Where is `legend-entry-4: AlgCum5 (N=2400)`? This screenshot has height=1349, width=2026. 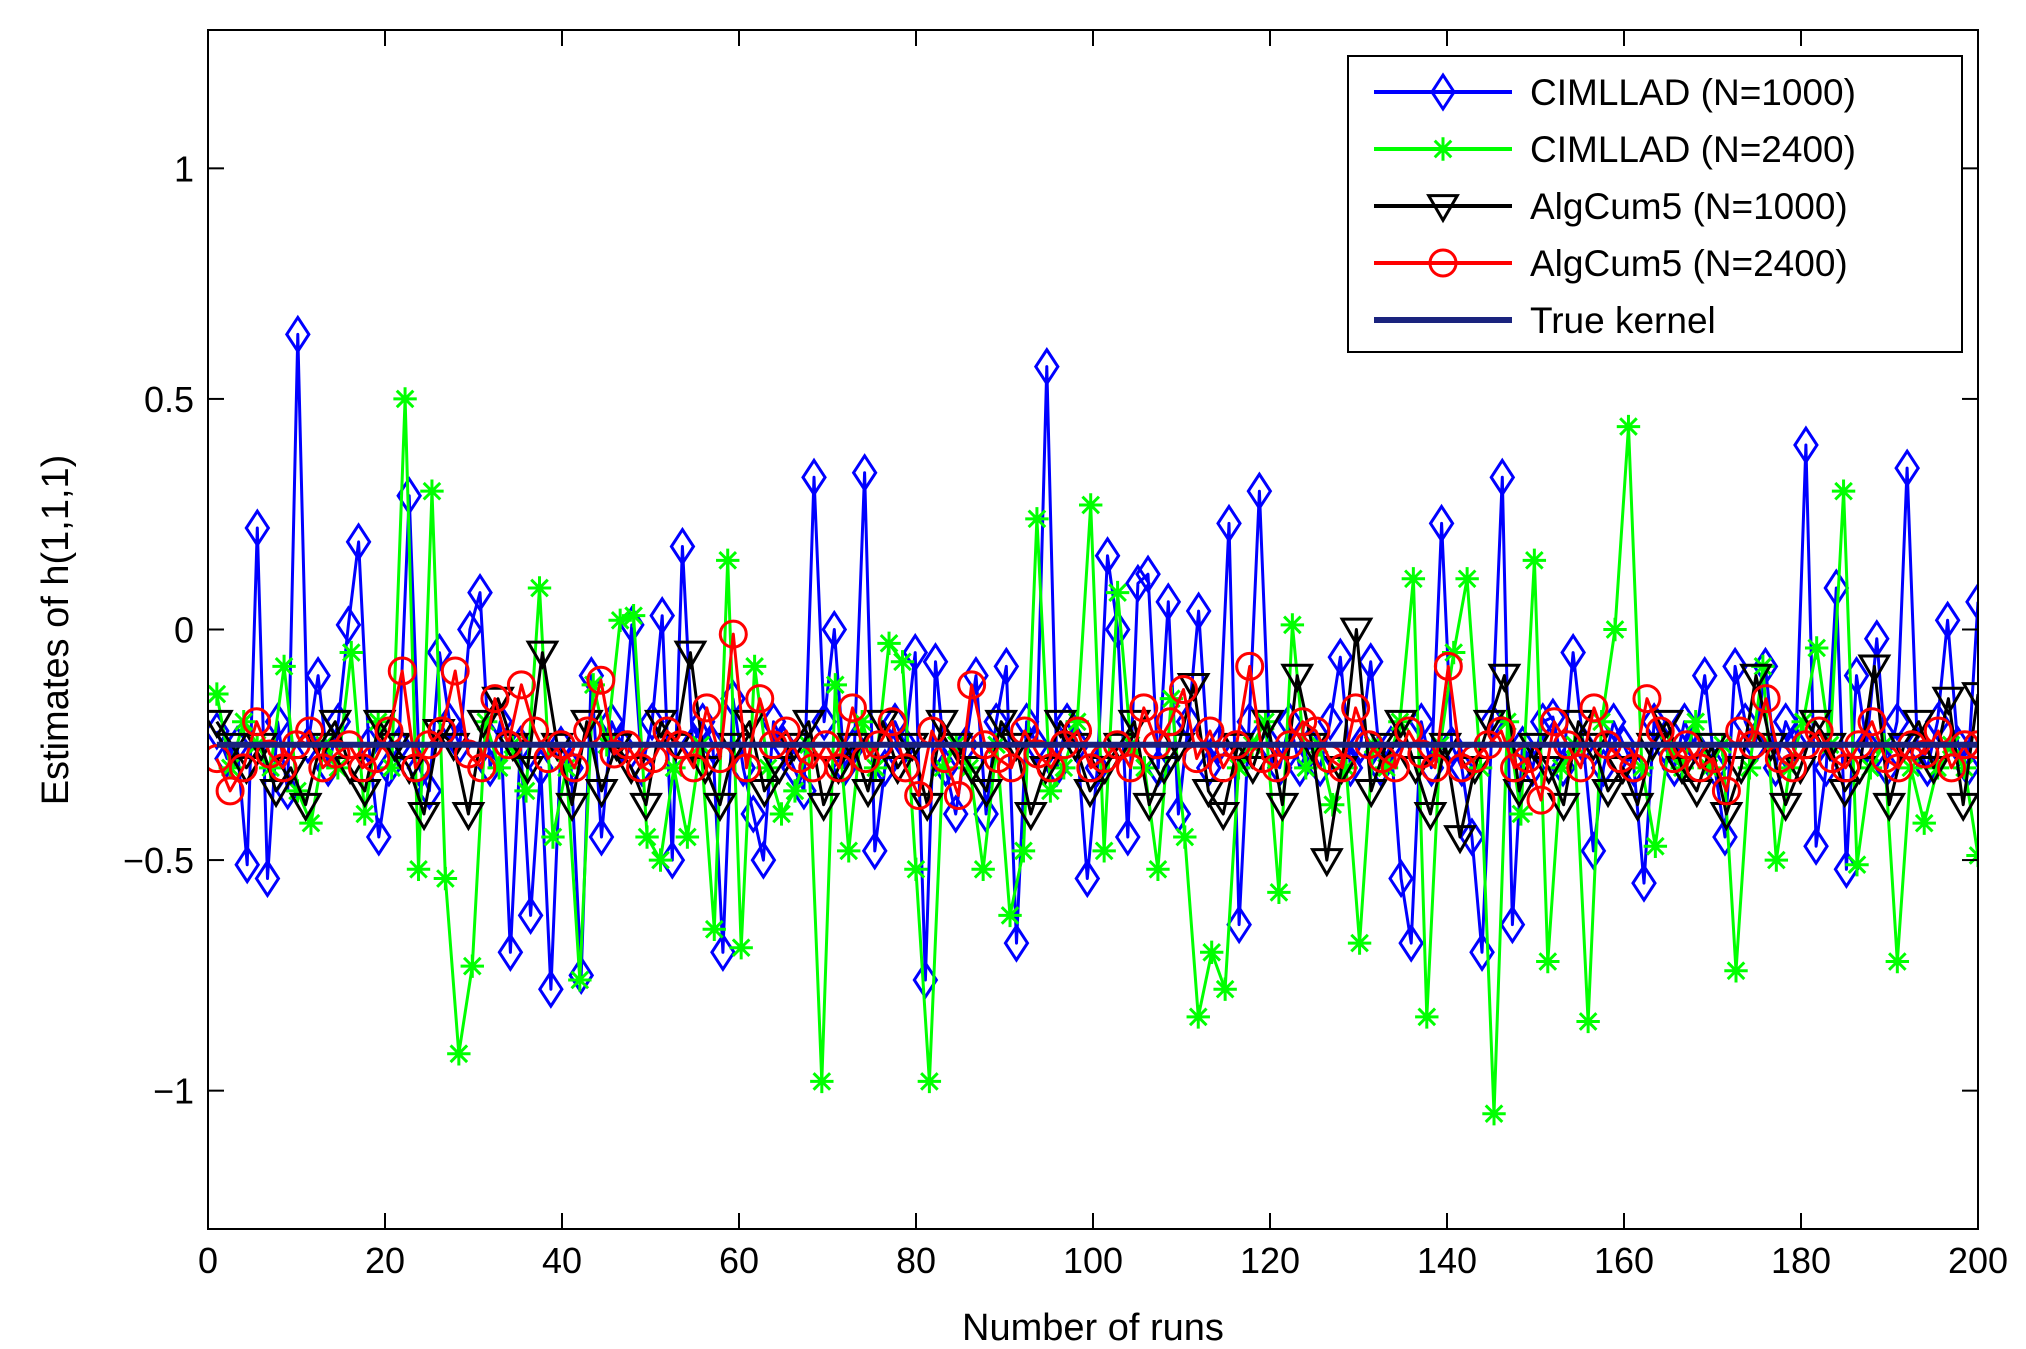
legend-entry-4: AlgCum5 (N=2400) is located at coordinates (1611, 263).